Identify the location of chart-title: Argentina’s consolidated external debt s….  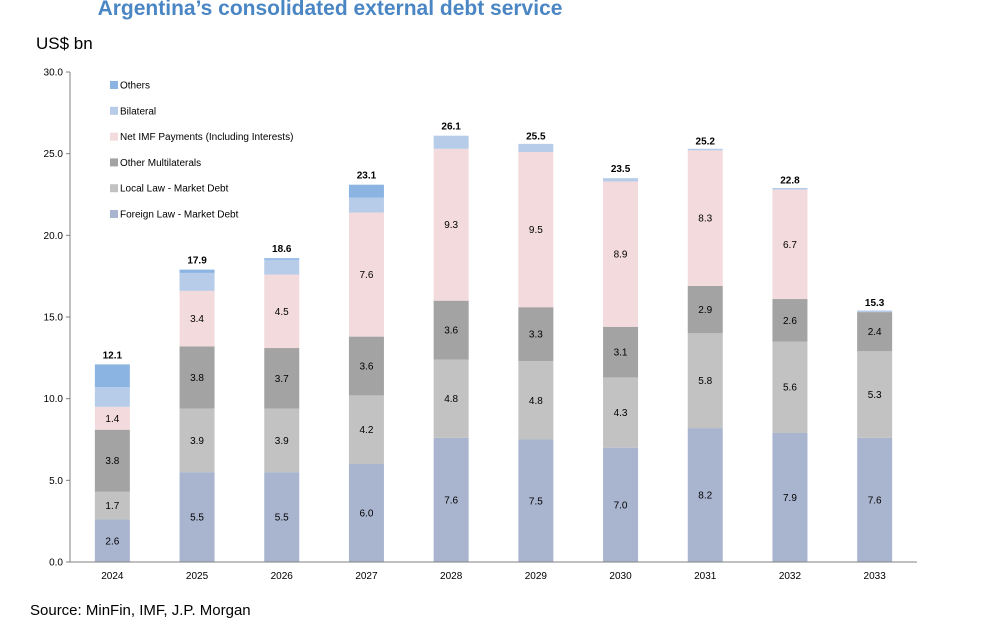
(330, 10).